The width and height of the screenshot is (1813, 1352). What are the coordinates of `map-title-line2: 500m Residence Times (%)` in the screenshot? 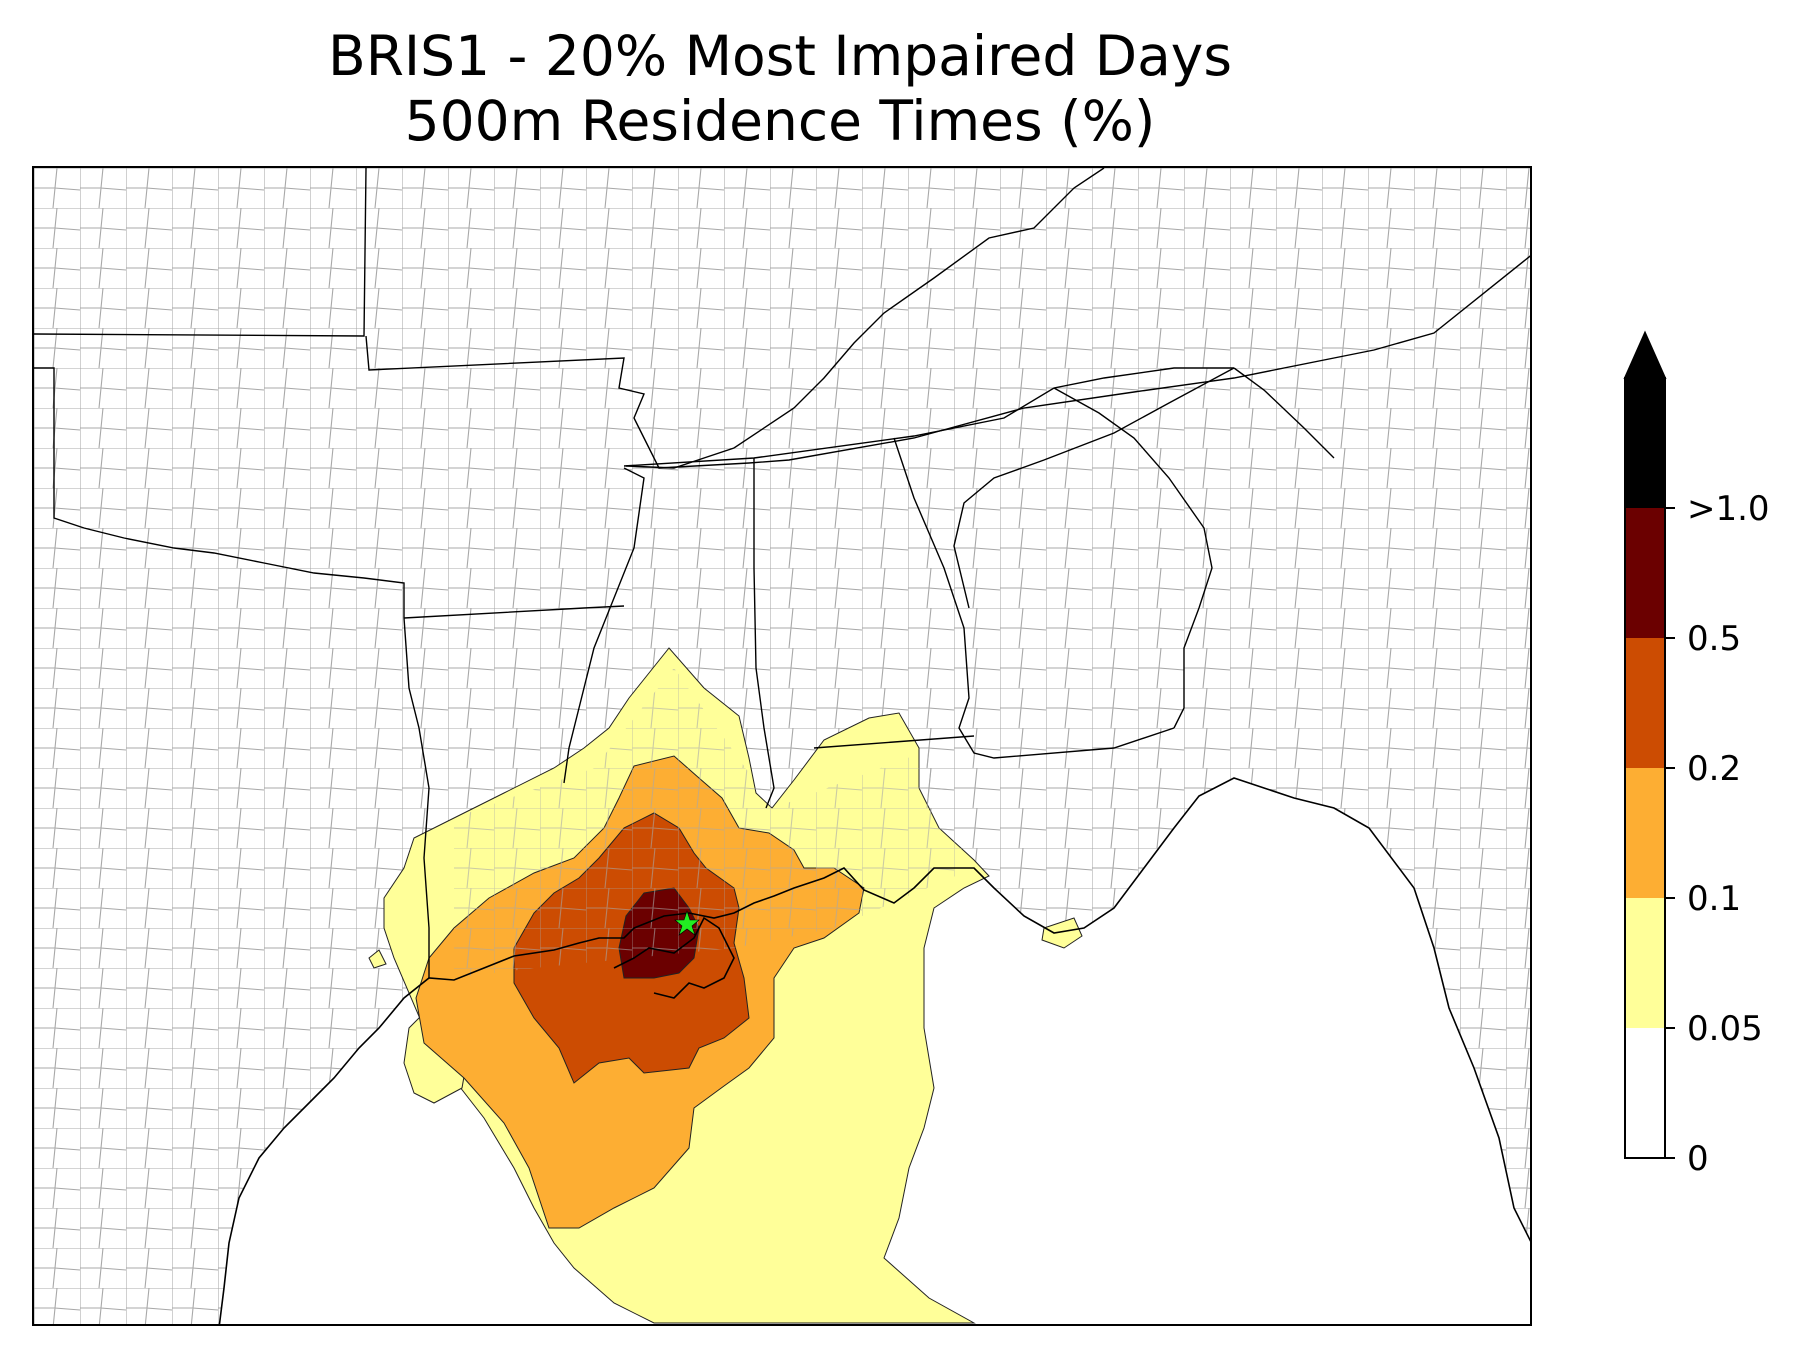 It's located at (780, 121).